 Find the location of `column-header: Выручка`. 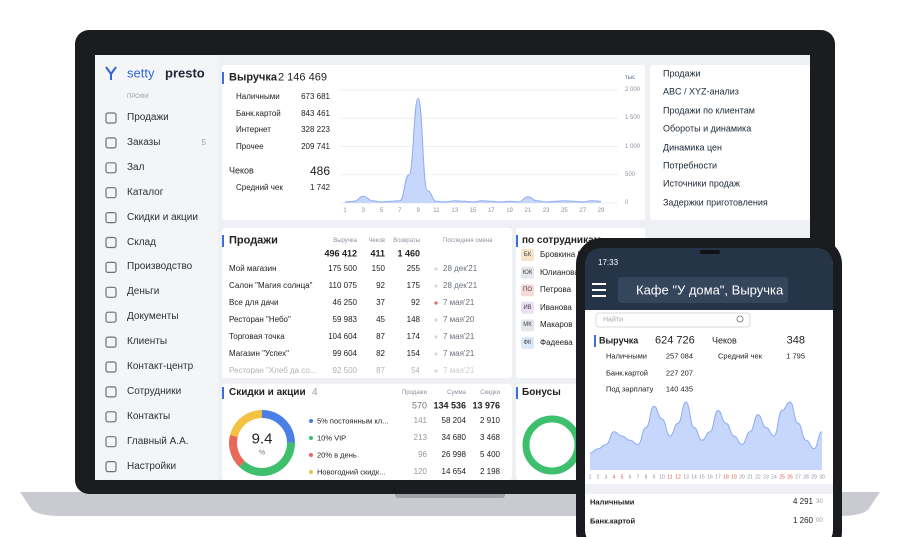

column-header: Выручка is located at coordinates (345, 241).